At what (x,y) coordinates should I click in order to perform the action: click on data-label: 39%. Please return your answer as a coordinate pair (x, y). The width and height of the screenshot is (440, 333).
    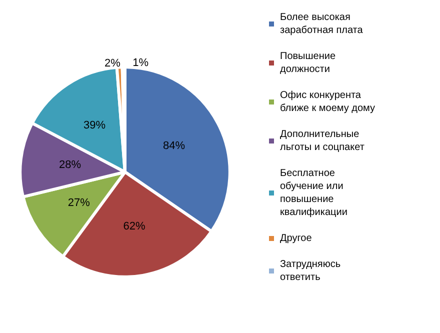
    Looking at the image, I should click on (95, 126).